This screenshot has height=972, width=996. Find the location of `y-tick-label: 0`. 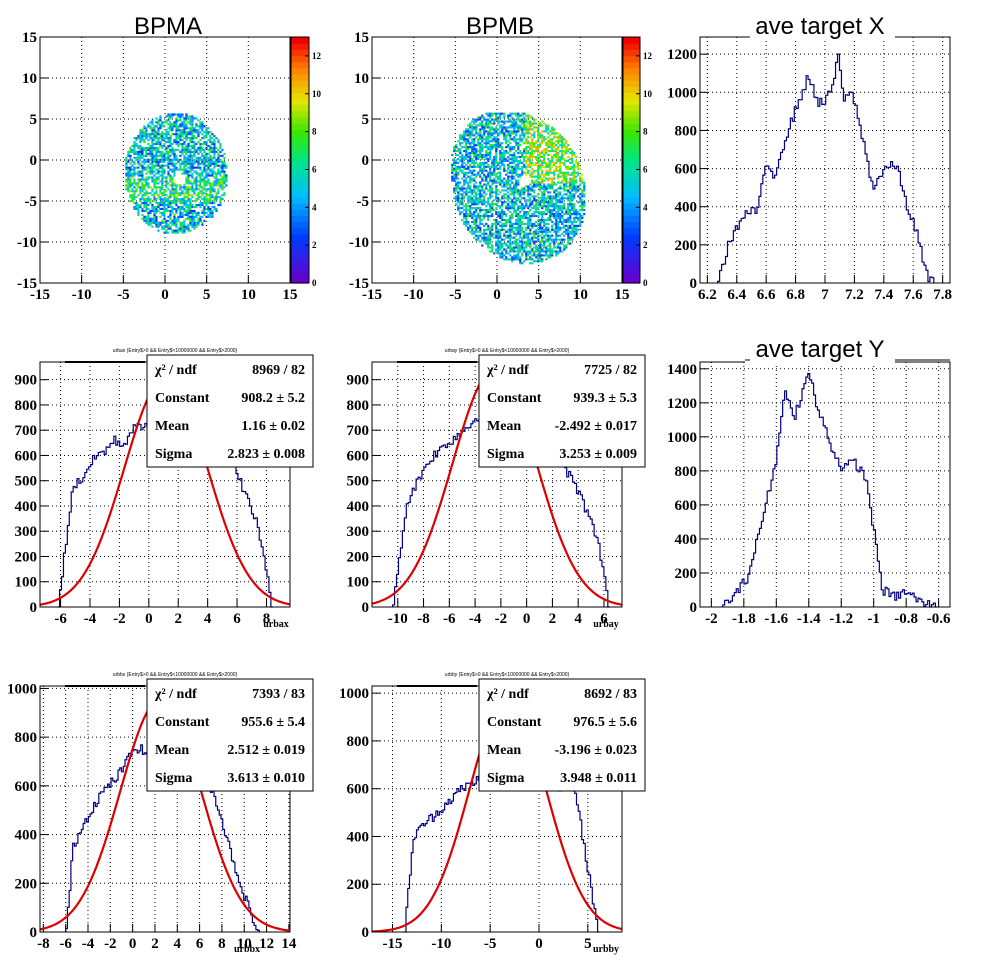

y-tick-label: 0 is located at coordinates (366, 161).